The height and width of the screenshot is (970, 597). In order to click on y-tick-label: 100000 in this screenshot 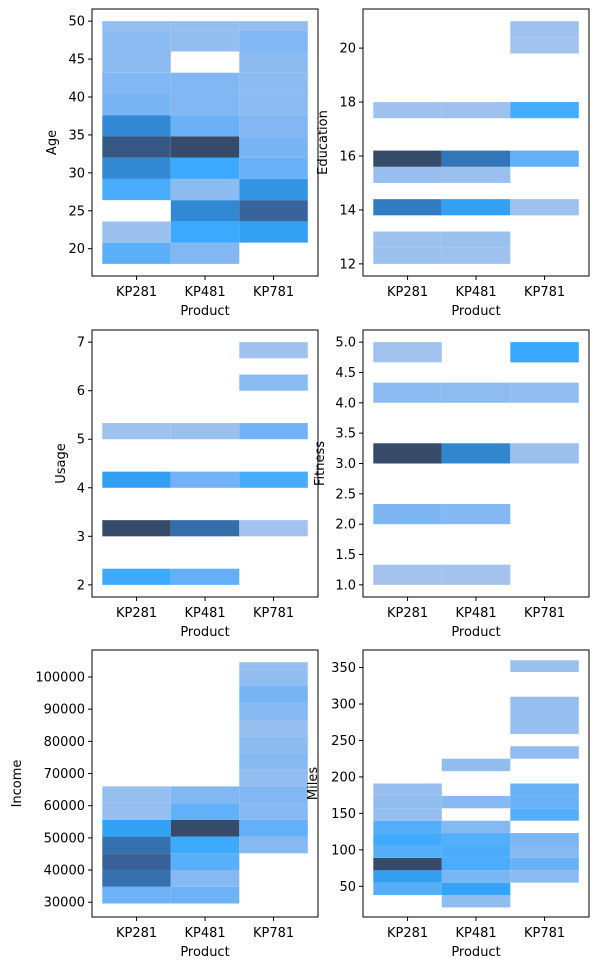, I will do `click(60, 678)`.